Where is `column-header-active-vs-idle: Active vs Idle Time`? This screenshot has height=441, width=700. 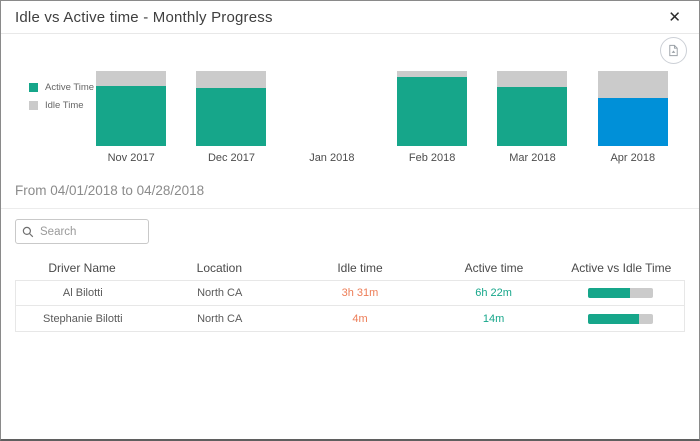 column-header-active-vs-idle: Active vs Idle Time is located at coordinates (621, 268).